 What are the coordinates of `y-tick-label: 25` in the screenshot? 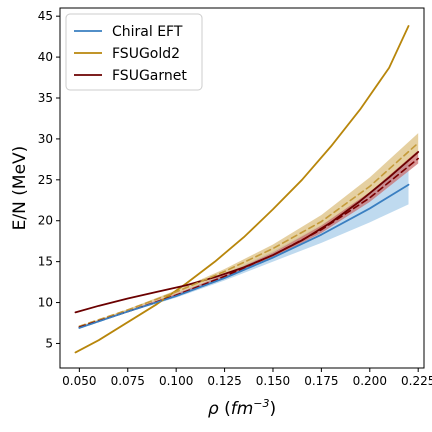 It's located at (45, 180).